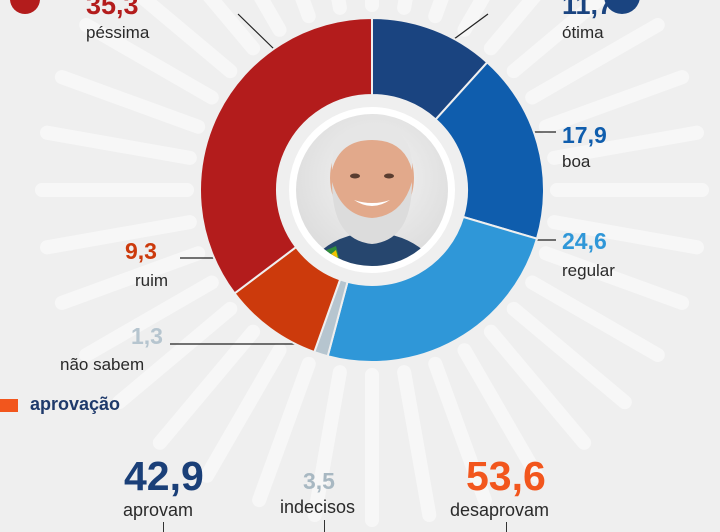  What do you see at coordinates (506, 527) in the screenshot?
I see `desaprovam-tick` at bounding box center [506, 527].